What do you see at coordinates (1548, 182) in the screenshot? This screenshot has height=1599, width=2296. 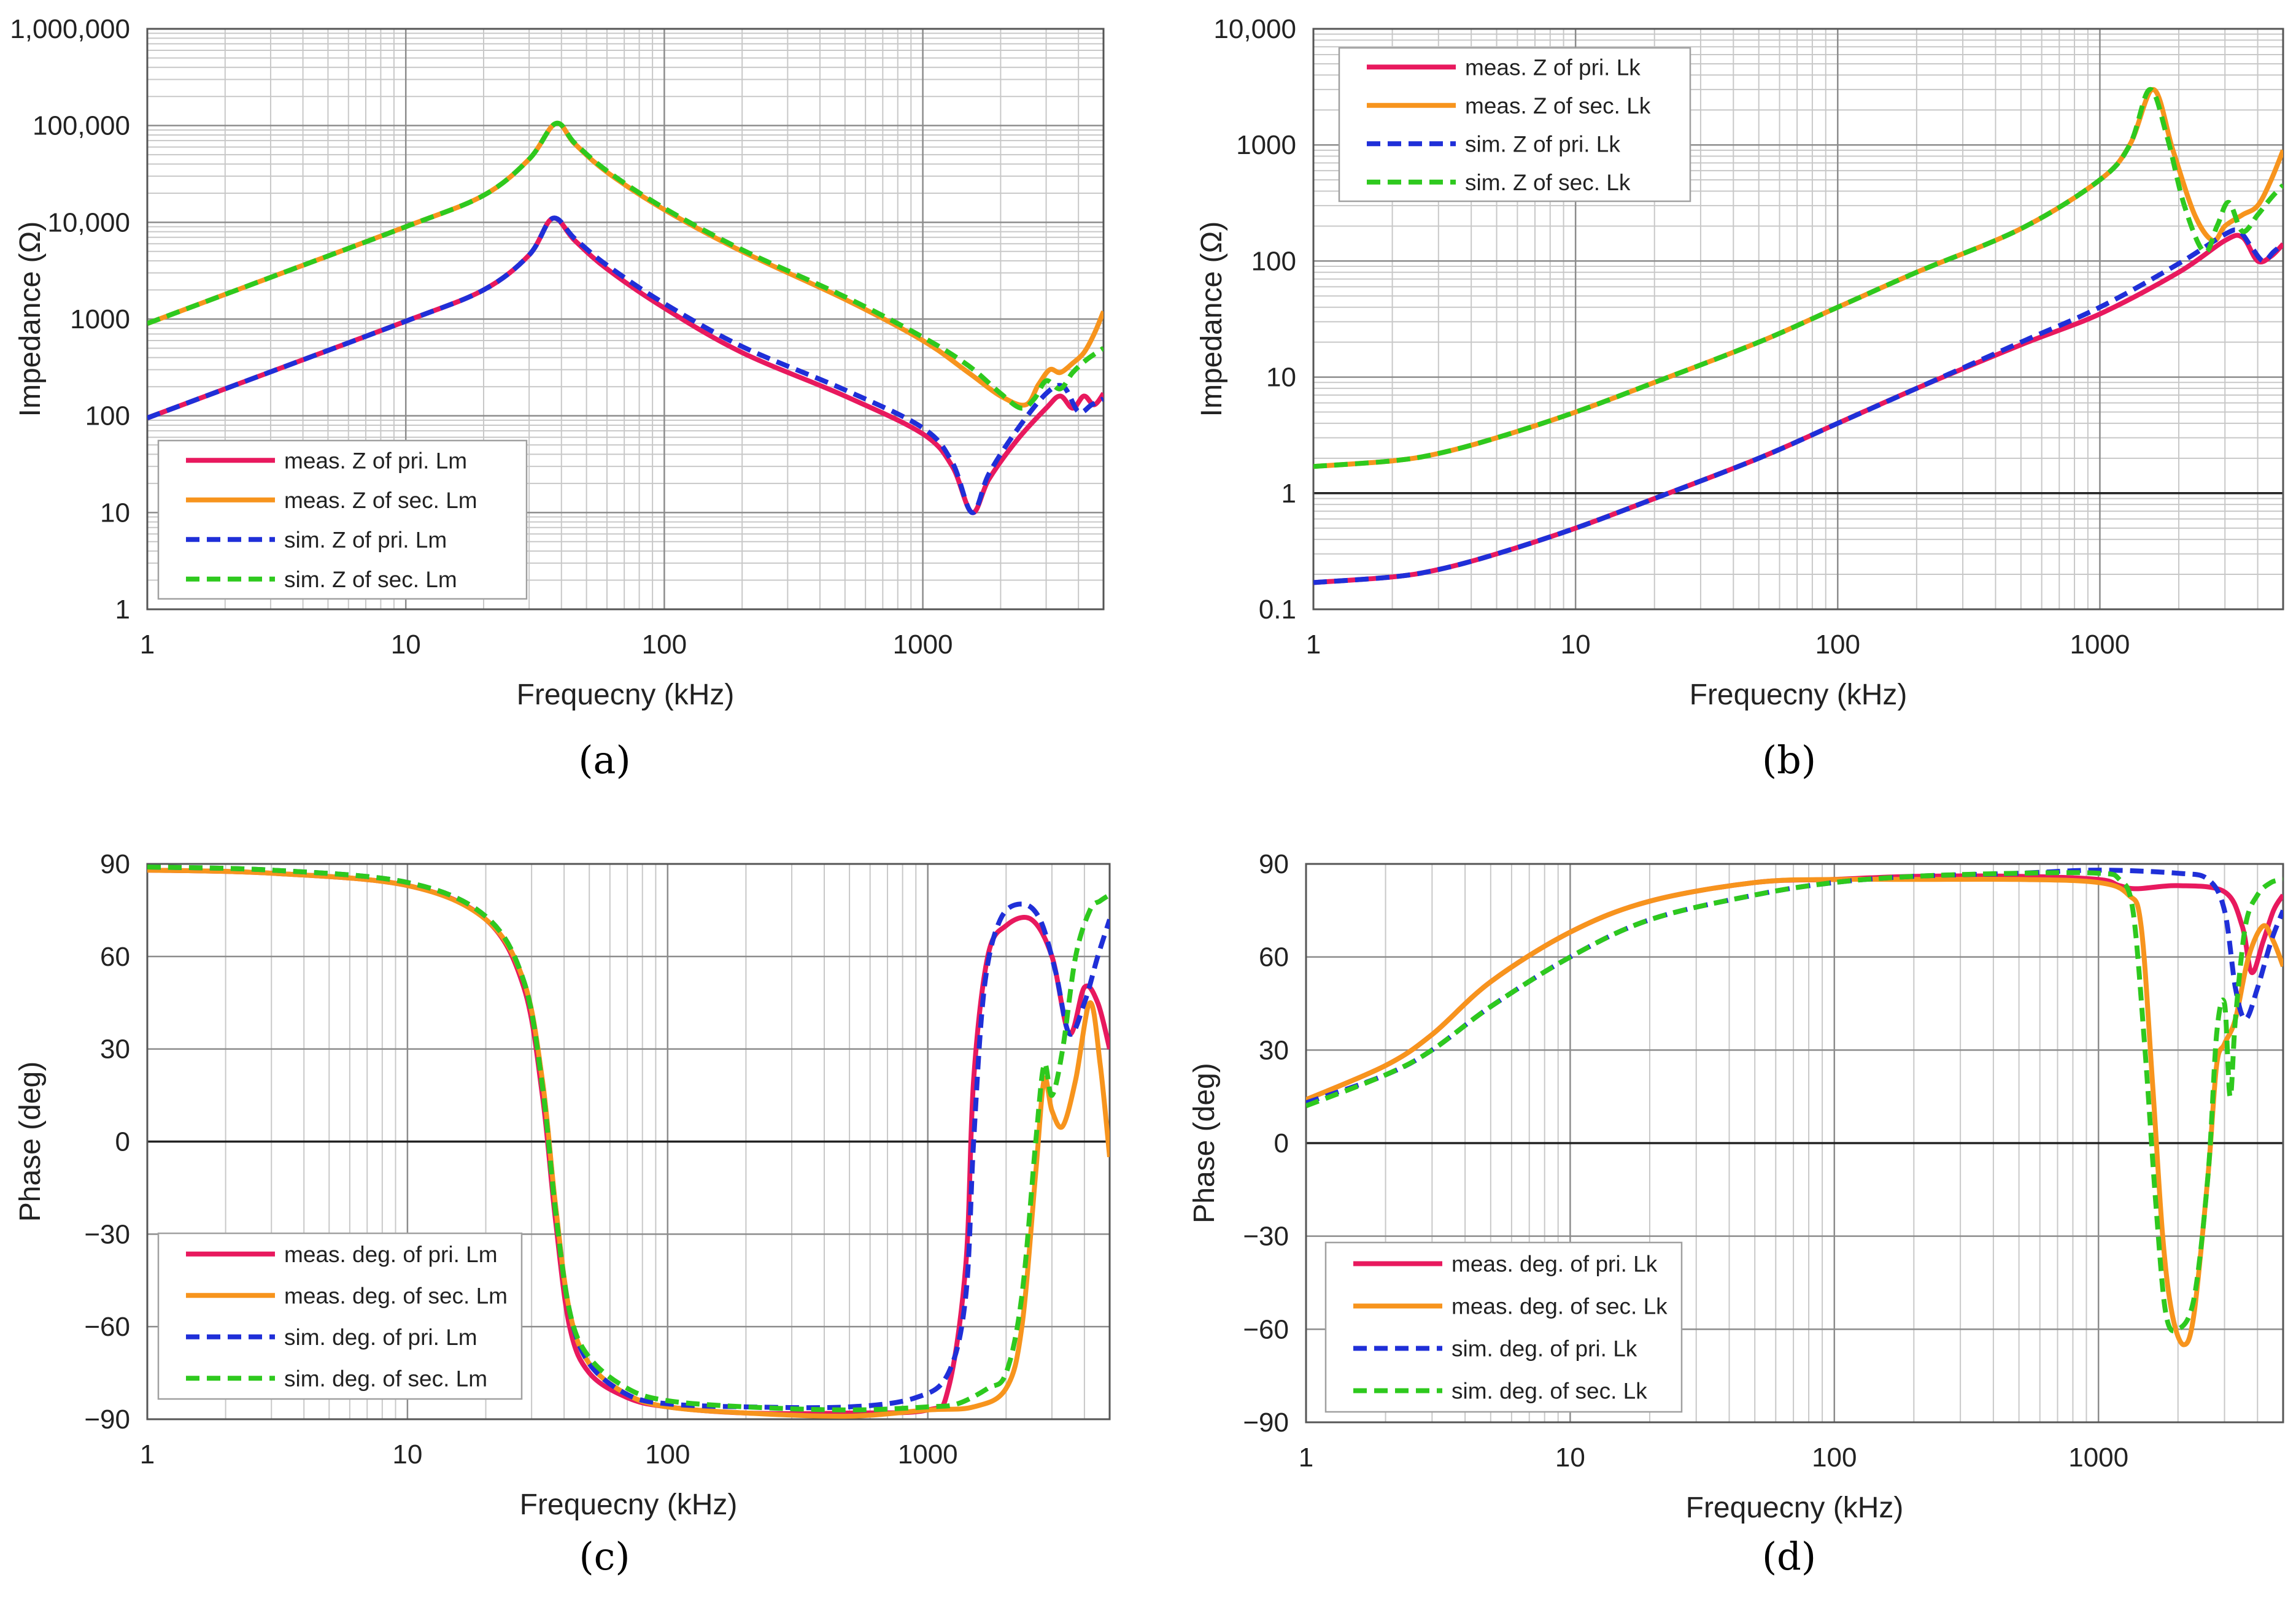 I see `legend-label: sim. Z of sec. Lk` at bounding box center [1548, 182].